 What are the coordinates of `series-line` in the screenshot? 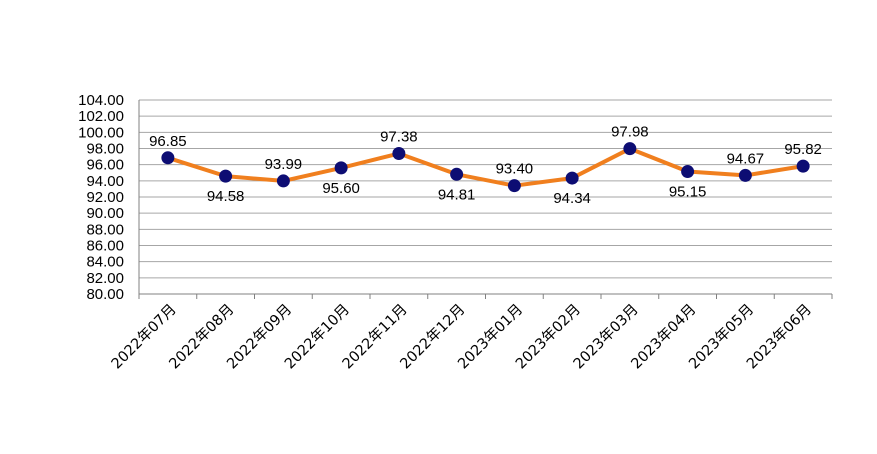 It's located at (485, 167).